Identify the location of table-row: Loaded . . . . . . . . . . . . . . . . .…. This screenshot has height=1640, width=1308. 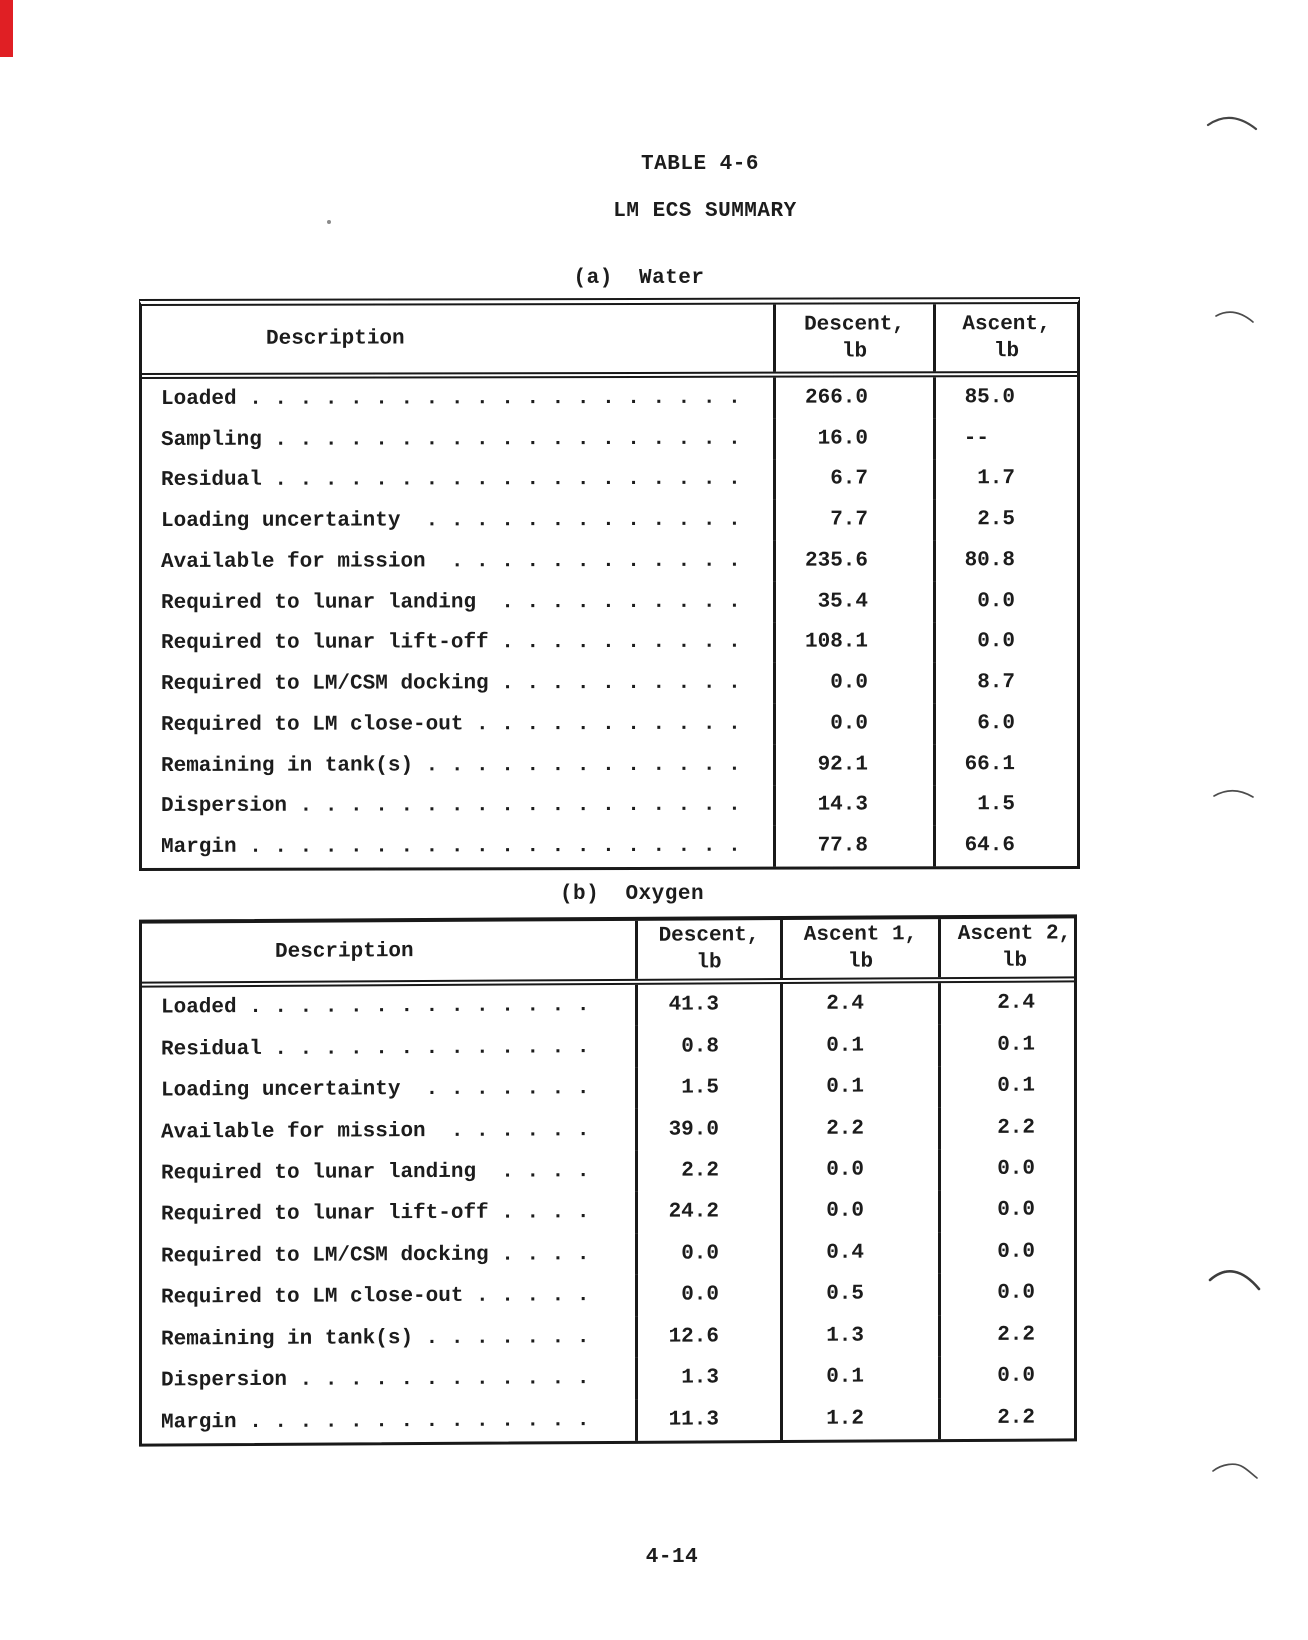
(609, 398).